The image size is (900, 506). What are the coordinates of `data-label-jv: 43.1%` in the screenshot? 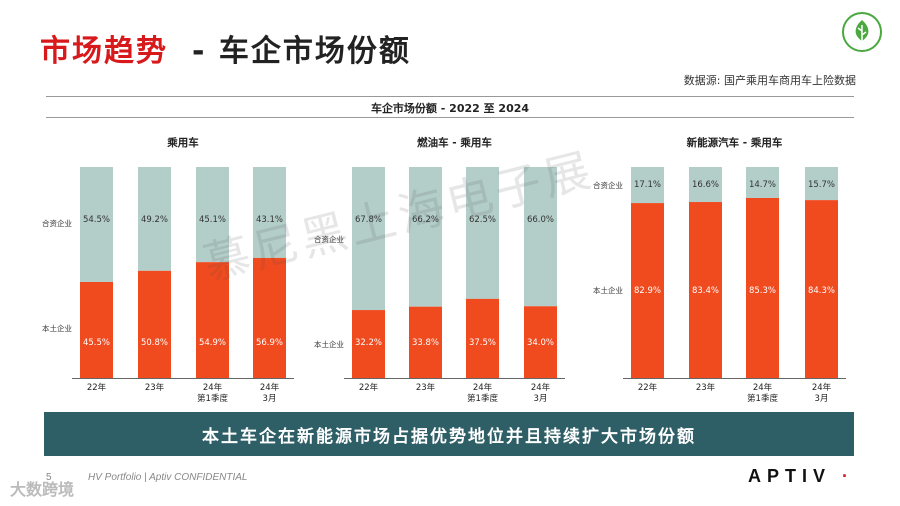 It's located at (269, 220).